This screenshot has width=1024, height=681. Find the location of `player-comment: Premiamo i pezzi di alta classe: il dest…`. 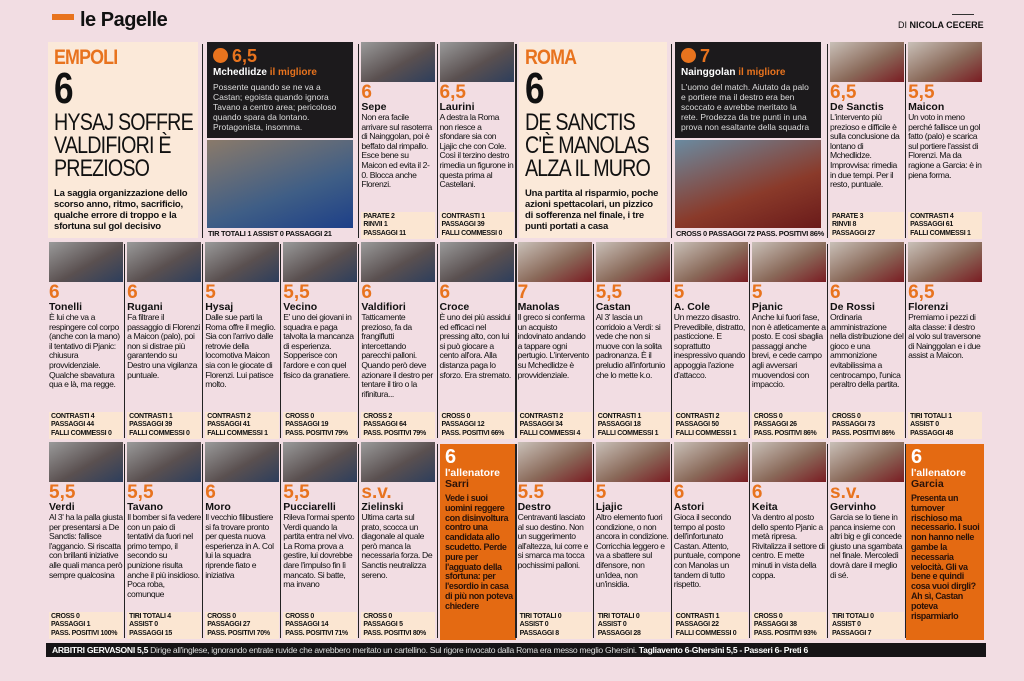

player-comment: Premiamo i pezzi di alta classe: il dest… is located at coordinates (944, 336).